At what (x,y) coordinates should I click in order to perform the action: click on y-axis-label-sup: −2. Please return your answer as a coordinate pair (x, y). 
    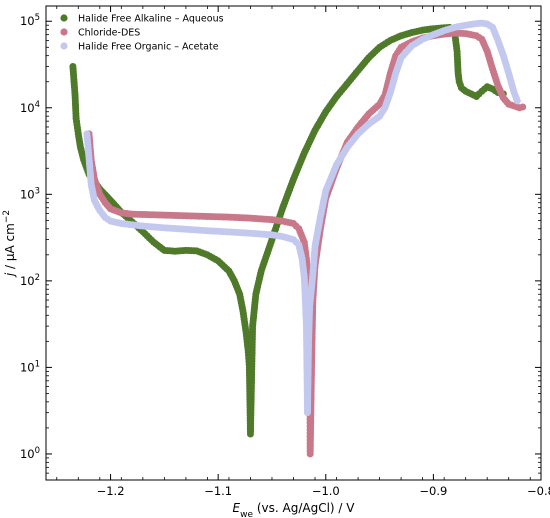
    Looking at the image, I should click on (7, 216).